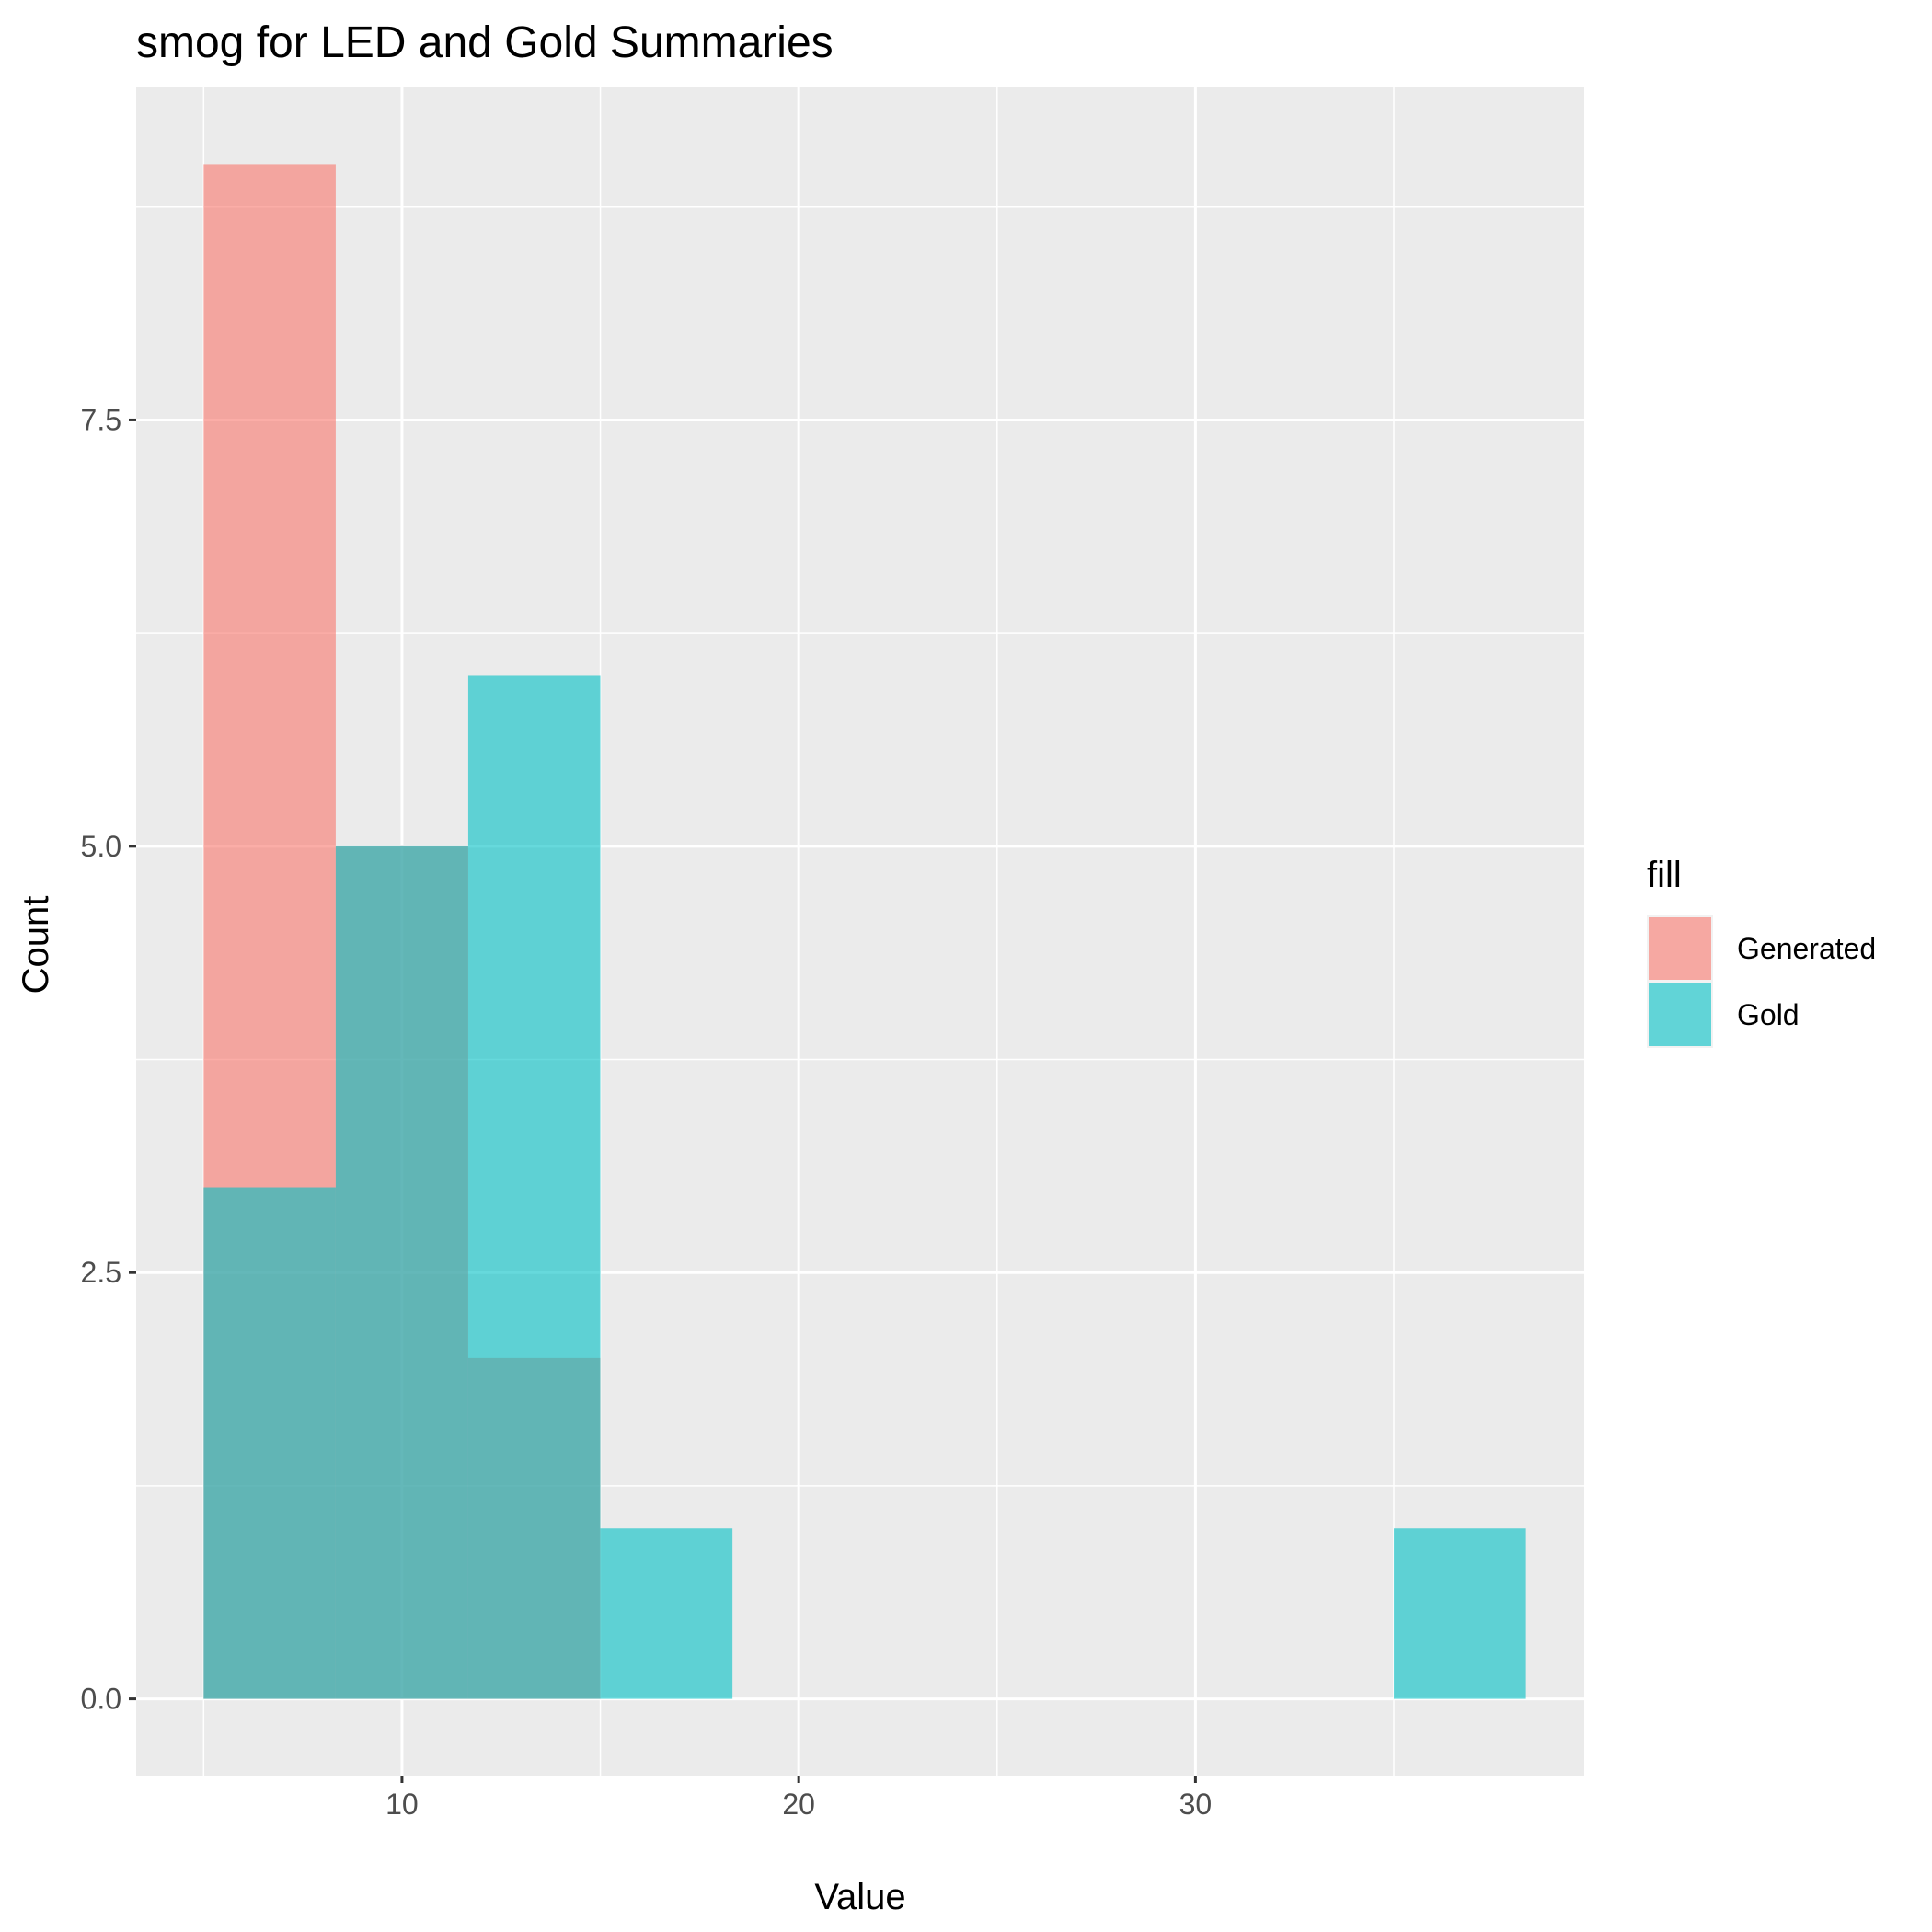 The height and width of the screenshot is (1932, 1932). I want to click on chart-title: smog for LED and Gold Summaries, so click(485, 42).